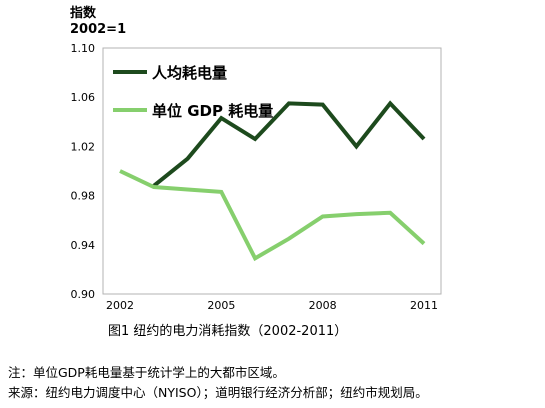 The width and height of the screenshot is (545, 408). What do you see at coordinates (98, 29) in the screenshot?
I see `y-axis-label-line2: 2002=1` at bounding box center [98, 29].